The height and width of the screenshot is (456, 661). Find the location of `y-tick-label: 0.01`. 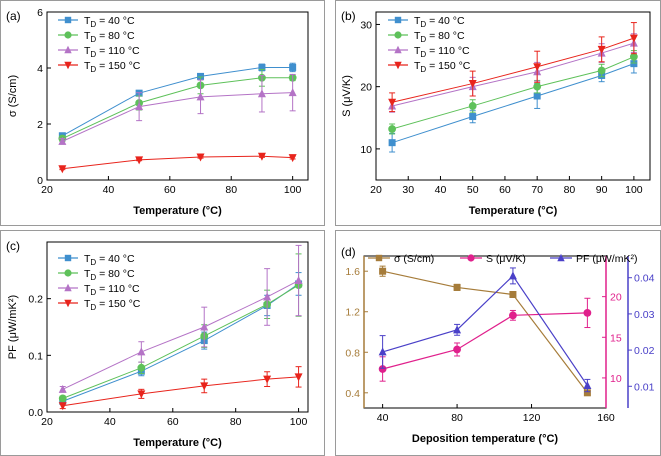

y-tick-label: 0.01 is located at coordinates (644, 387).